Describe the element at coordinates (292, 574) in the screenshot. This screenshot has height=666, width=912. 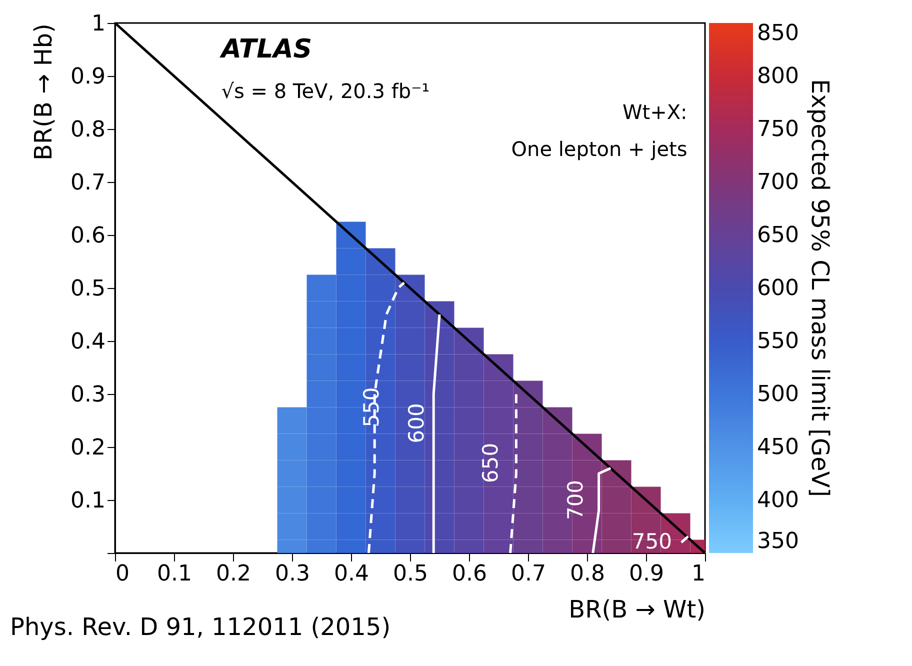
I see `x-tick-label: 0.3` at that location.